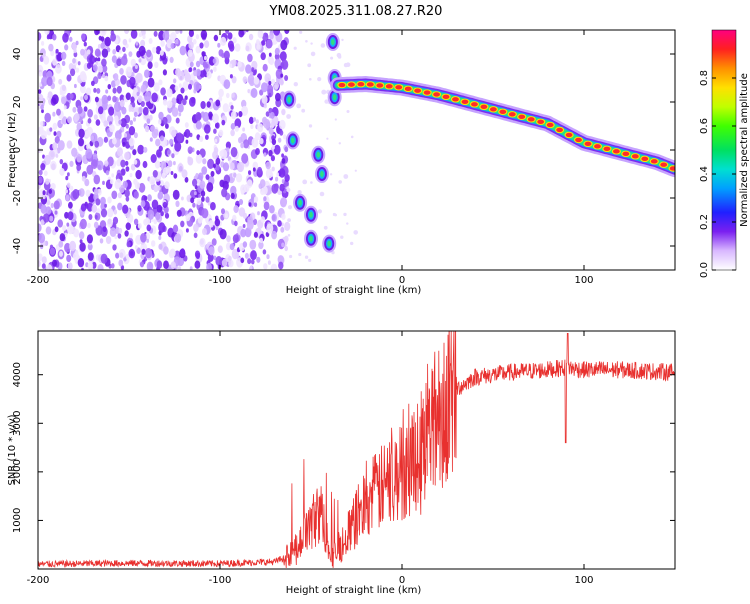 The image size is (750, 604). I want to click on spectral-blob, so click(300, 202).